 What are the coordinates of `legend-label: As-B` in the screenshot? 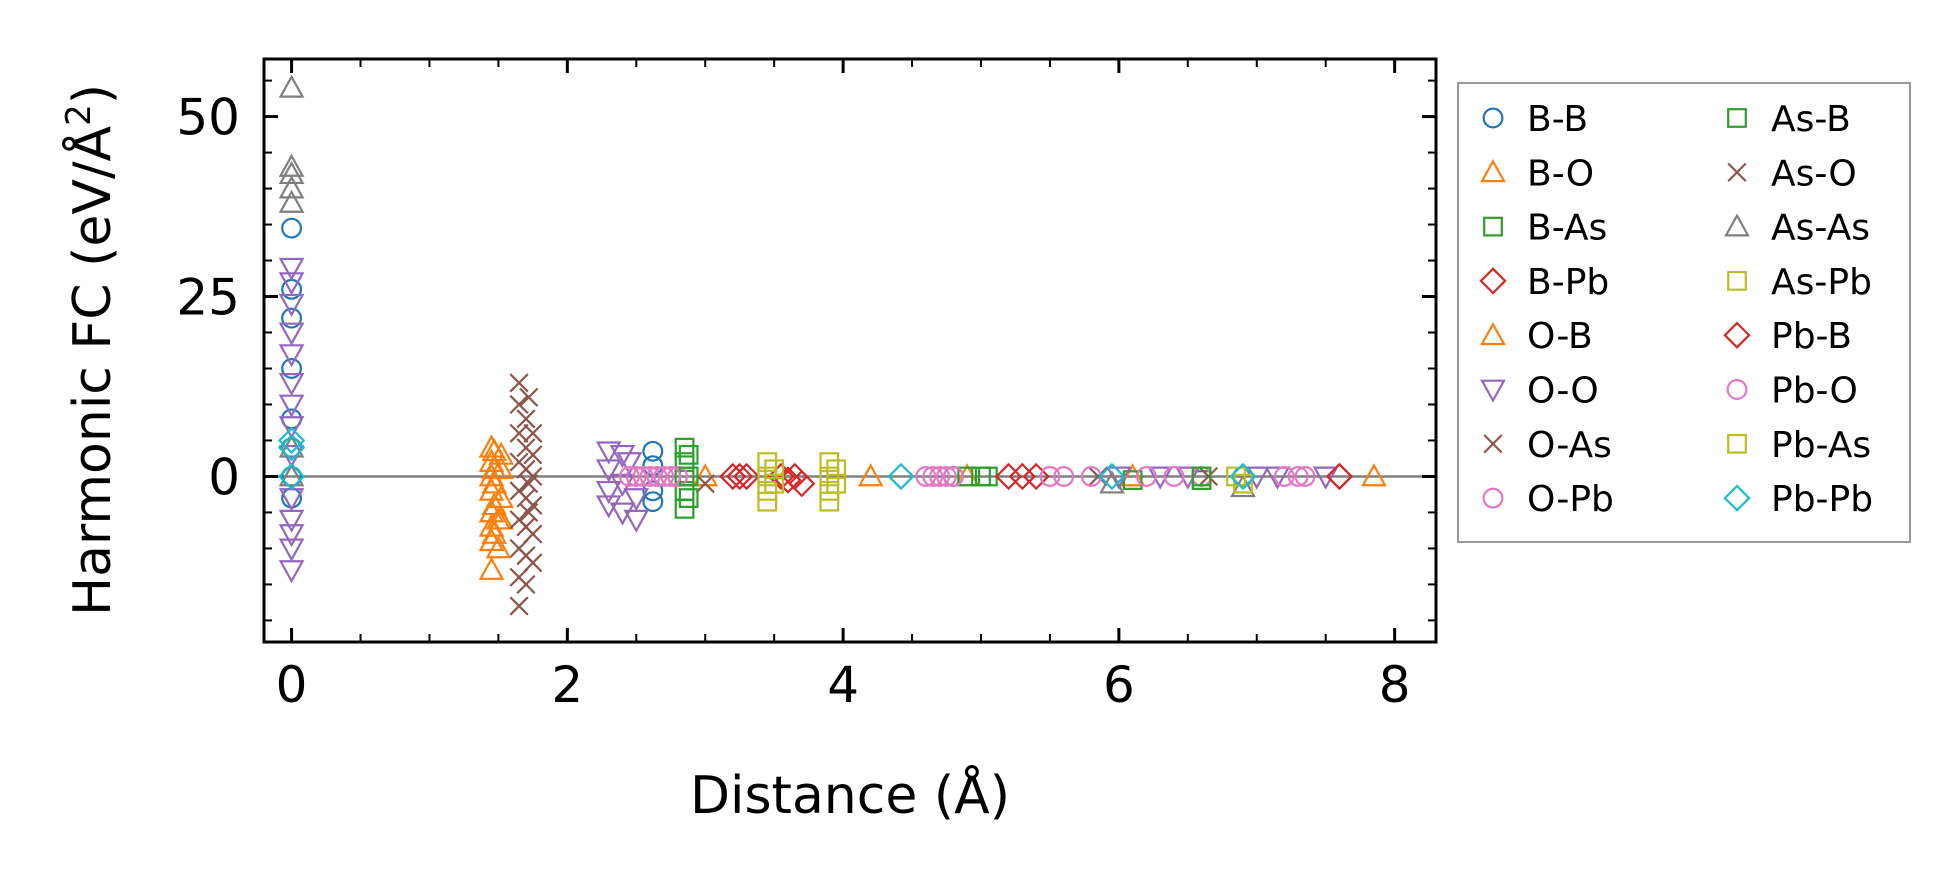 It's located at (1811, 119).